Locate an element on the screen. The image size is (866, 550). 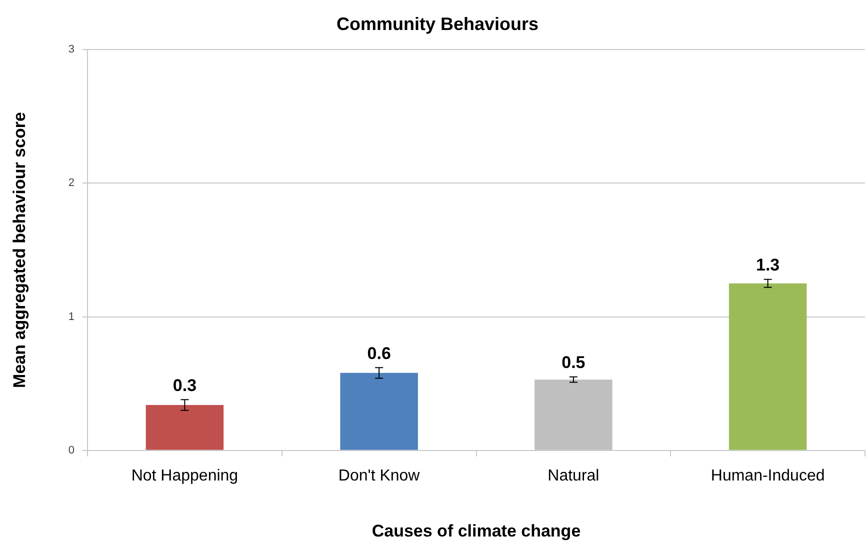
x-axis-title: Causes of climate change is located at coordinates (476, 530).